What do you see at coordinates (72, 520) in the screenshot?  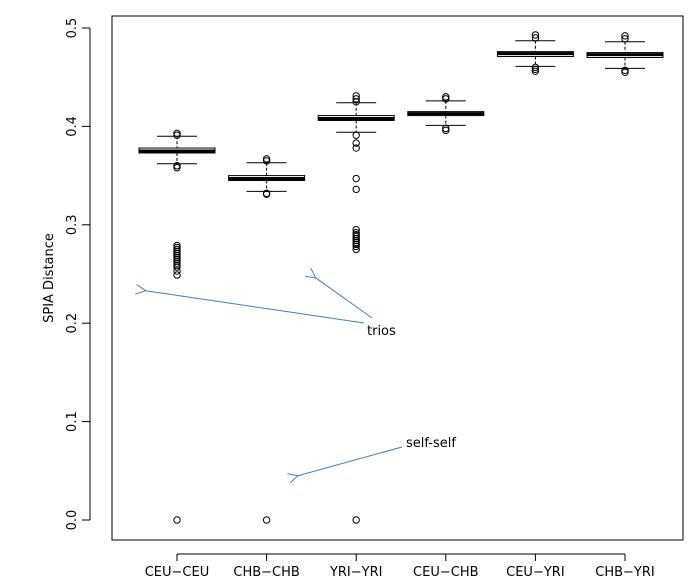 I see `y-tick-label: 0.0` at bounding box center [72, 520].